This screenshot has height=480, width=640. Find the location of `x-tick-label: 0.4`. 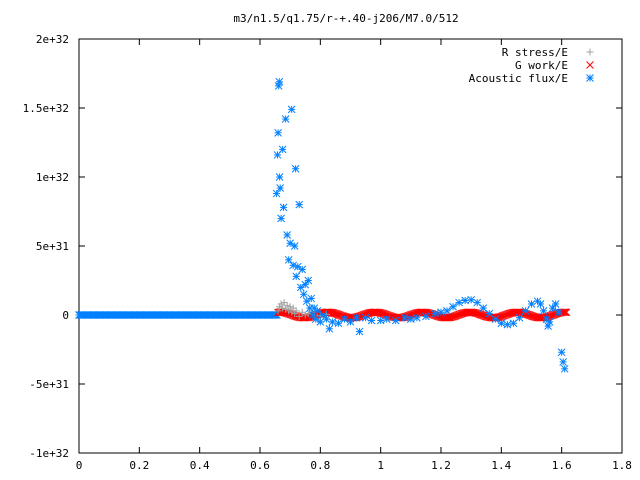

x-tick-label: 0.4 is located at coordinates (200, 465).